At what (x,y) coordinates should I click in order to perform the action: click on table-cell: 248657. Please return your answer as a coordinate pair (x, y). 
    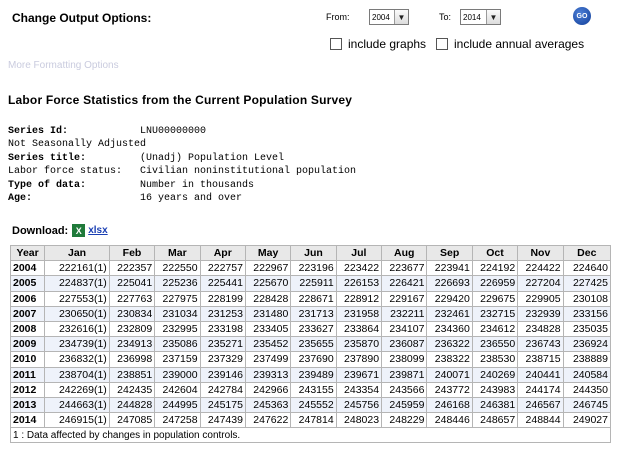
    Looking at the image, I should click on (495, 420).